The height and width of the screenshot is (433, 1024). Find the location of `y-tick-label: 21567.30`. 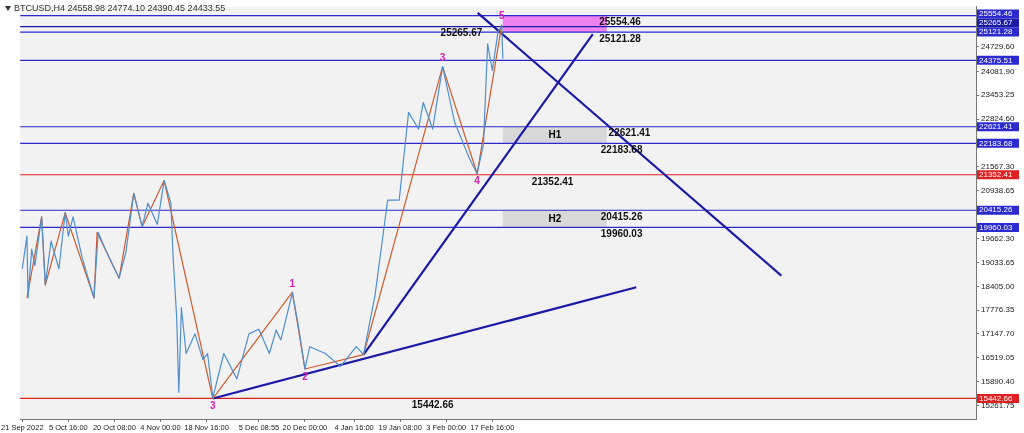

y-tick-label: 21567.30 is located at coordinates (998, 166).